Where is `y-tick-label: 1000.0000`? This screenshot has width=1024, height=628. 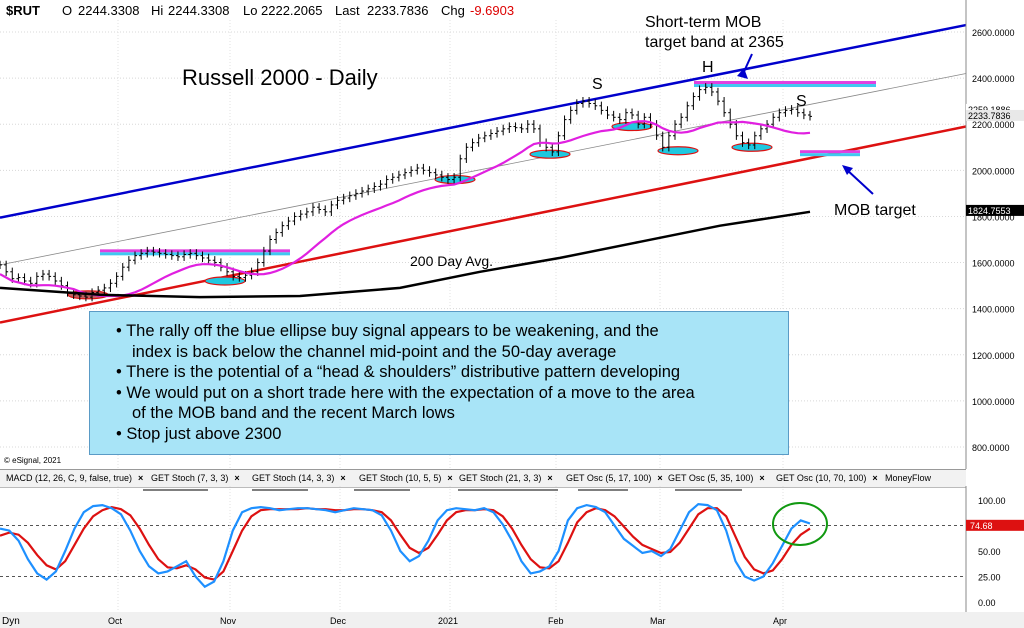 y-tick-label: 1000.0000 is located at coordinates (993, 402).